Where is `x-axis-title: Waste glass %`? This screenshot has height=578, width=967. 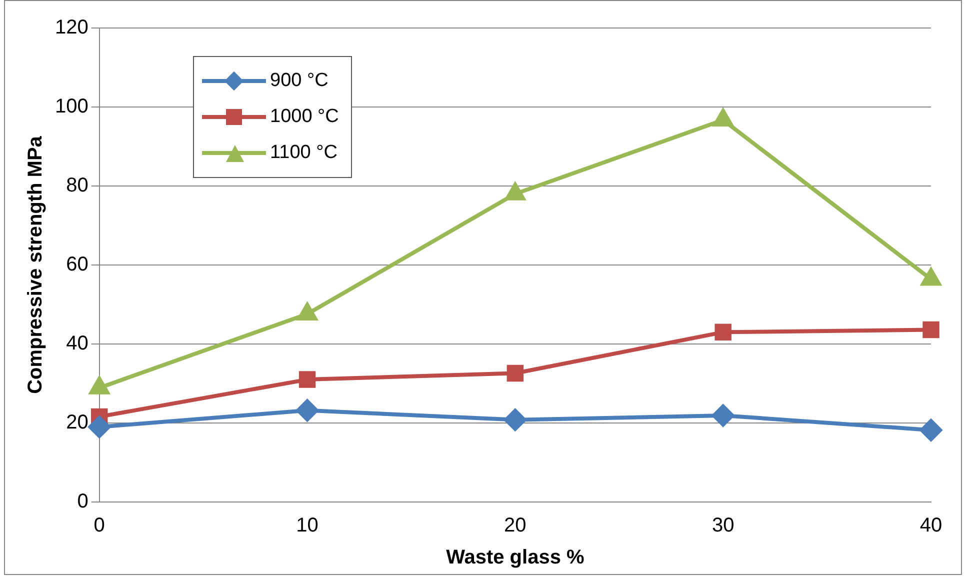 x-axis-title: Waste glass % is located at coordinates (515, 557).